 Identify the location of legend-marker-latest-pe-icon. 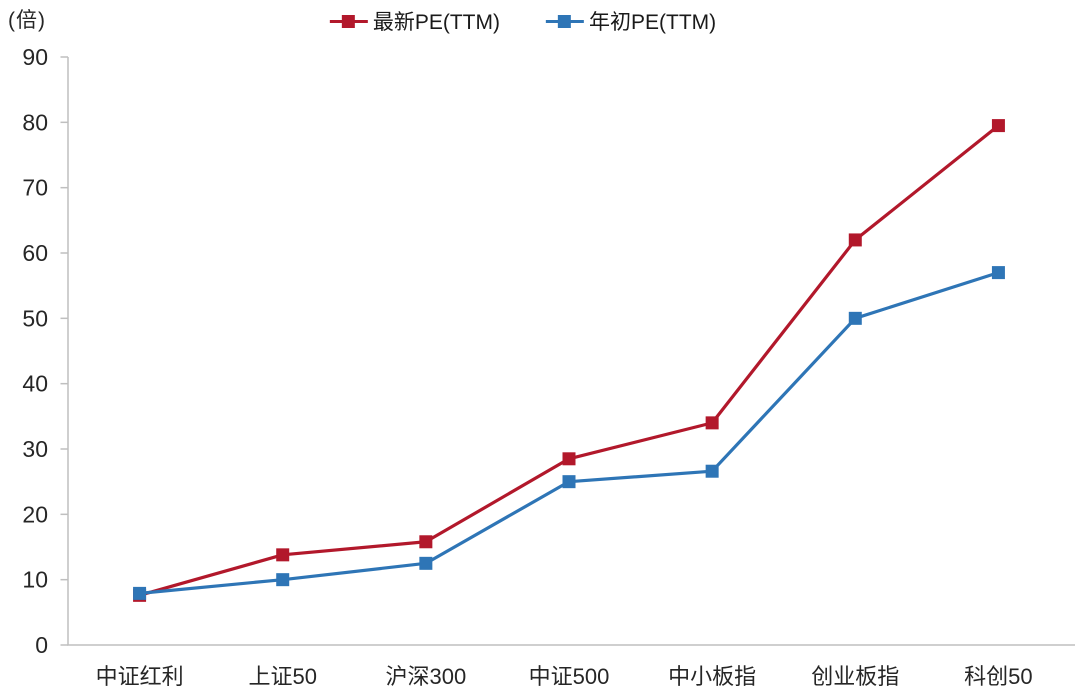
(348, 21).